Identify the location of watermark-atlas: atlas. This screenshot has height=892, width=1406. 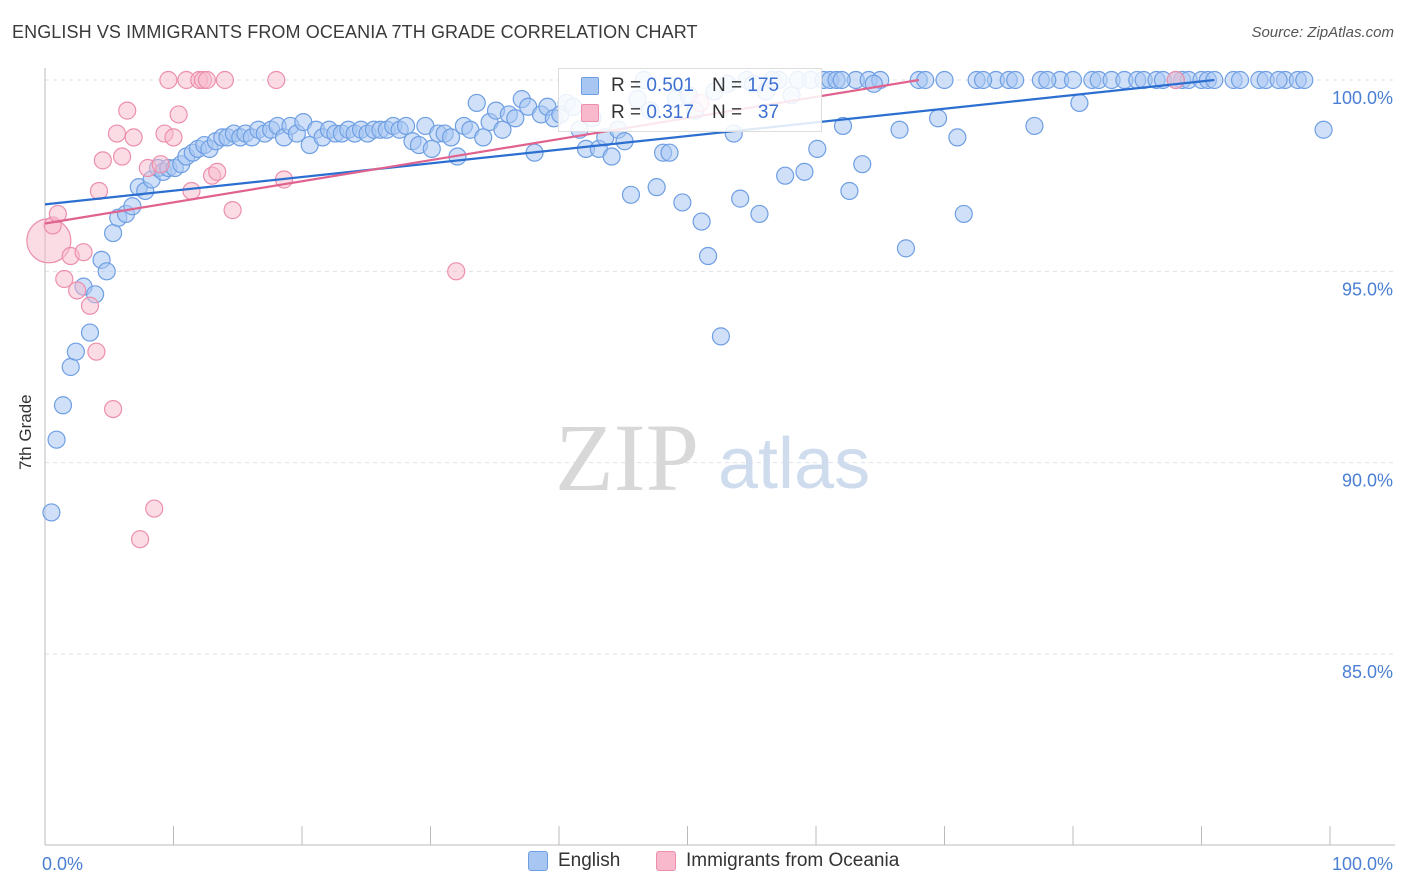
(794, 464).